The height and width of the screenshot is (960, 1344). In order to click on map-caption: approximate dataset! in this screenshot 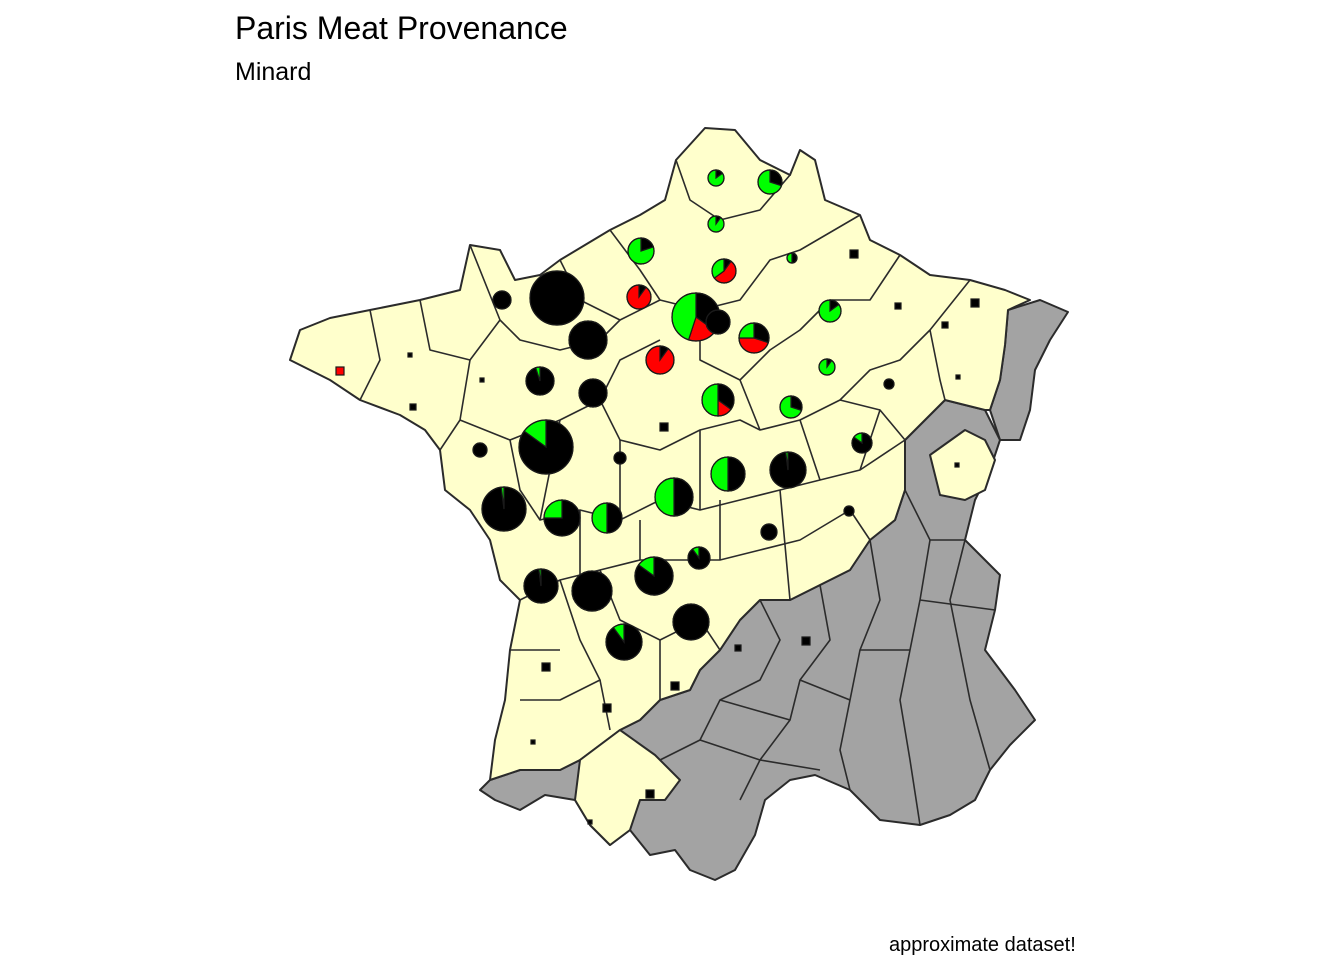, I will do `click(982, 945)`.